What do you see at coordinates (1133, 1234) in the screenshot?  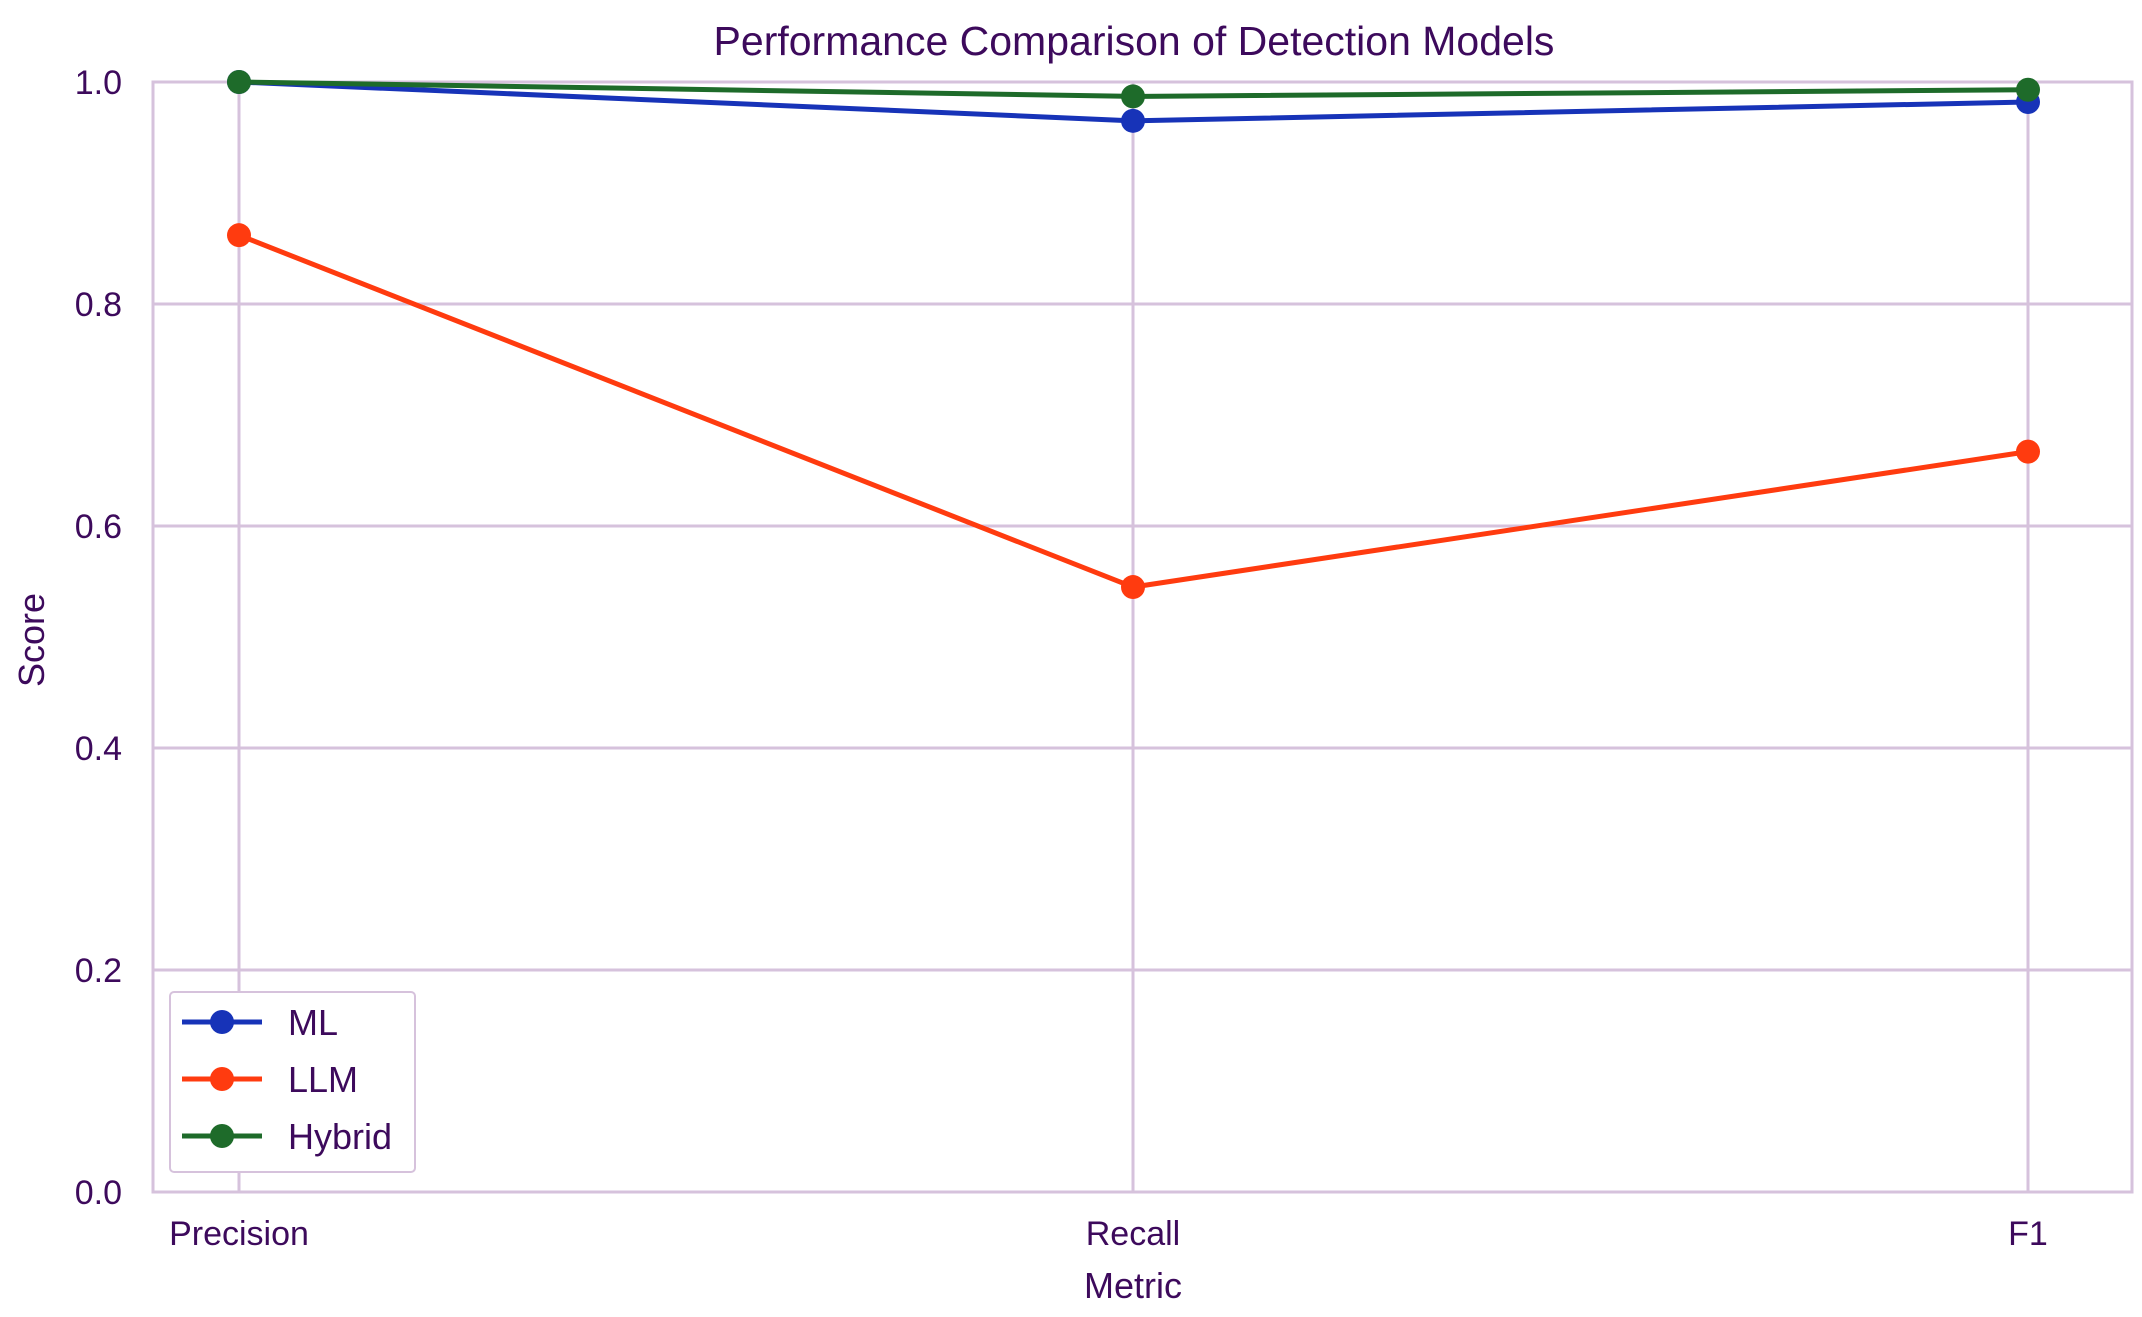 I see `x-tick-label: Recall` at bounding box center [1133, 1234].